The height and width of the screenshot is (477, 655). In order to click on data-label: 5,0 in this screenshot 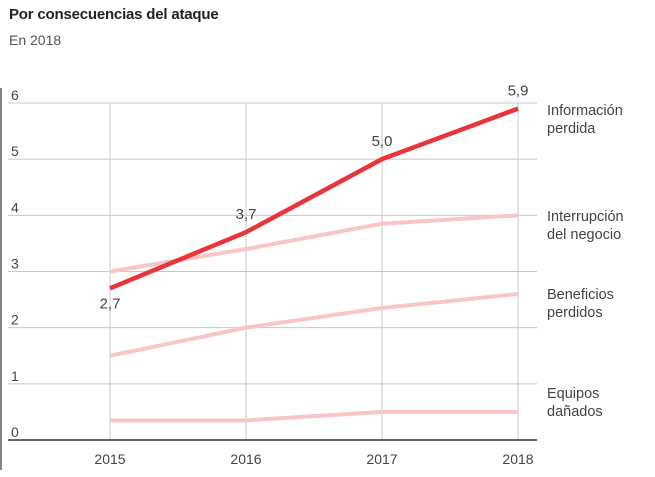, I will do `click(382, 141)`.